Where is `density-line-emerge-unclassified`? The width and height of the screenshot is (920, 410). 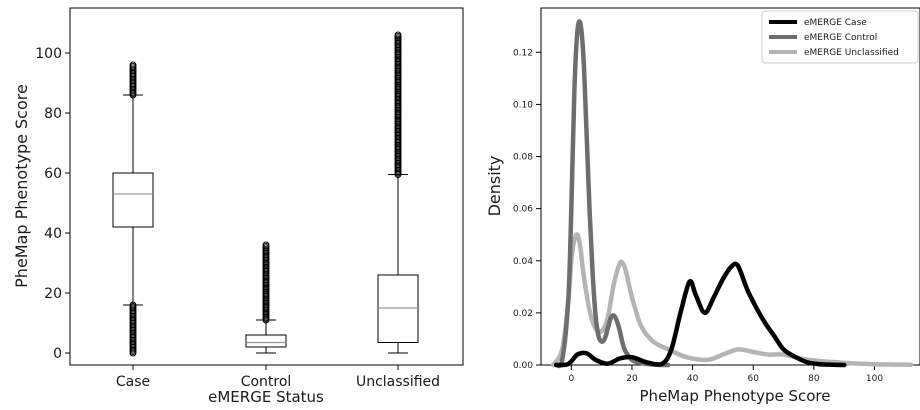 density-line-emerge-unclassified is located at coordinates (732, 300).